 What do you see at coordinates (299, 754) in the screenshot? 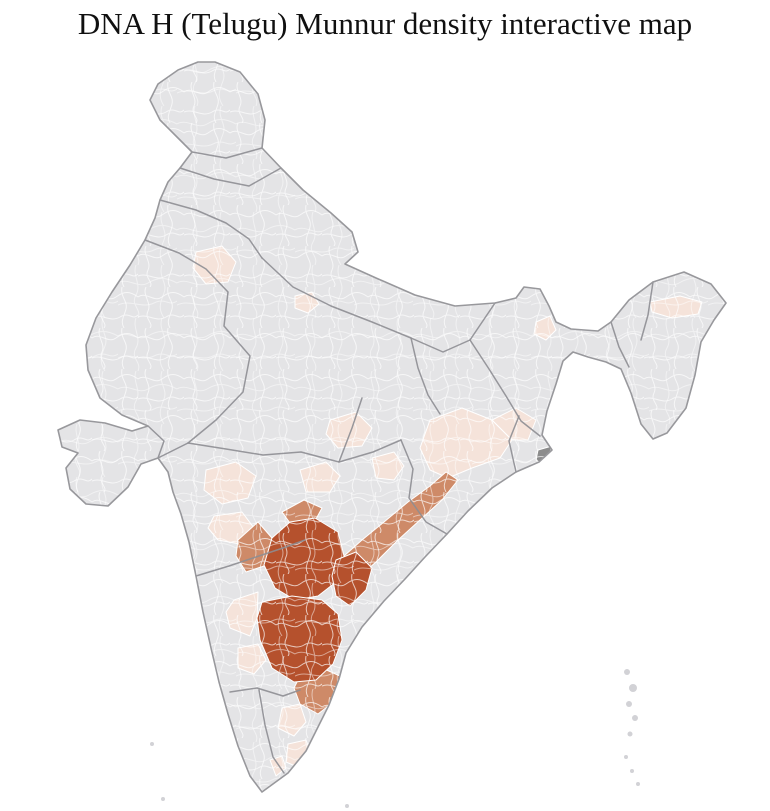
I see `district-region-low` at bounding box center [299, 754].